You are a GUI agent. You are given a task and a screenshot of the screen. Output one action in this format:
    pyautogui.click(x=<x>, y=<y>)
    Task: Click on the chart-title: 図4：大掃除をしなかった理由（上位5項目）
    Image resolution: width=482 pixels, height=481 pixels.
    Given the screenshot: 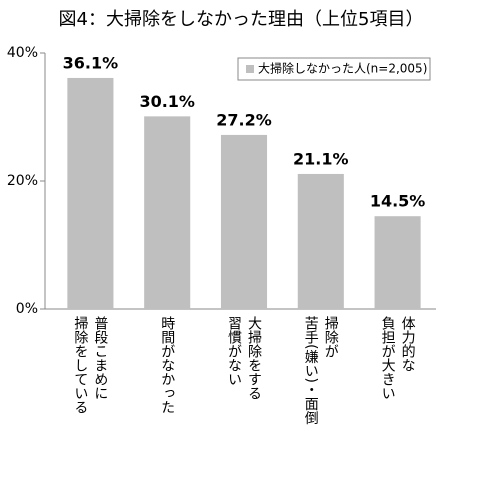 What is the action you would take?
    pyautogui.click(x=241, y=19)
    